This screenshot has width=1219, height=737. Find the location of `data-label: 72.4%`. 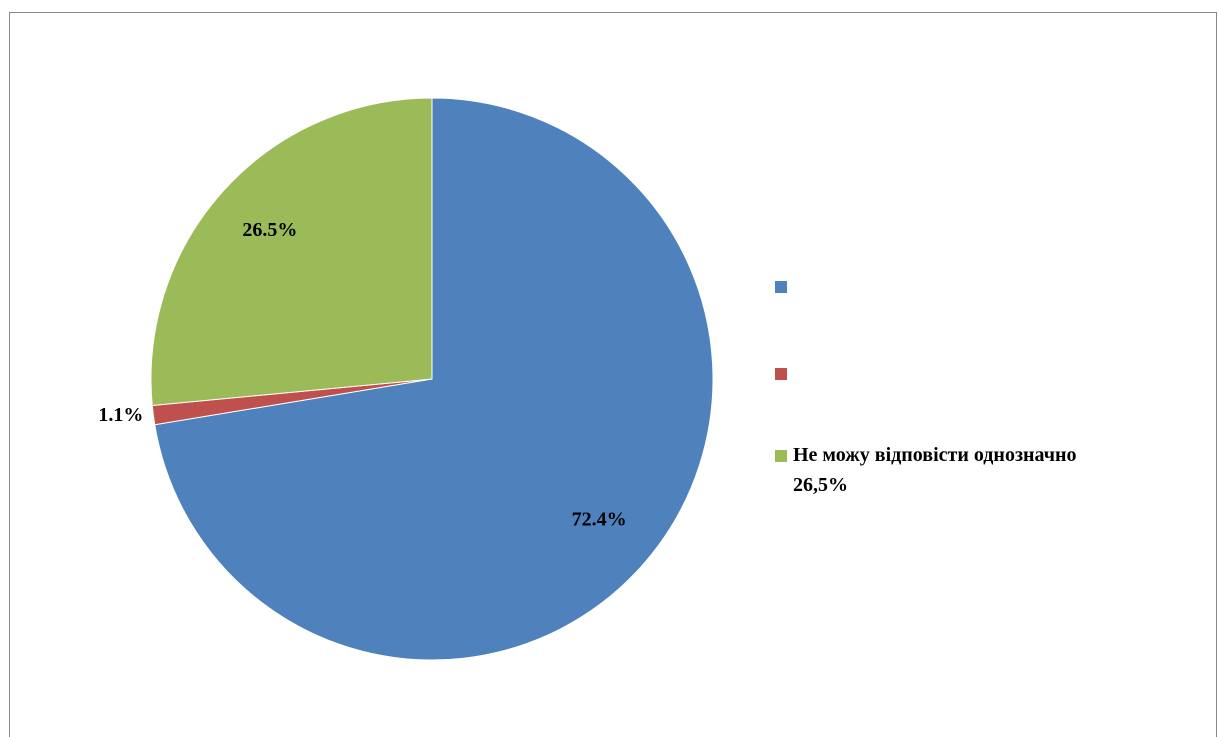

data-label: 72.4% is located at coordinates (599, 519).